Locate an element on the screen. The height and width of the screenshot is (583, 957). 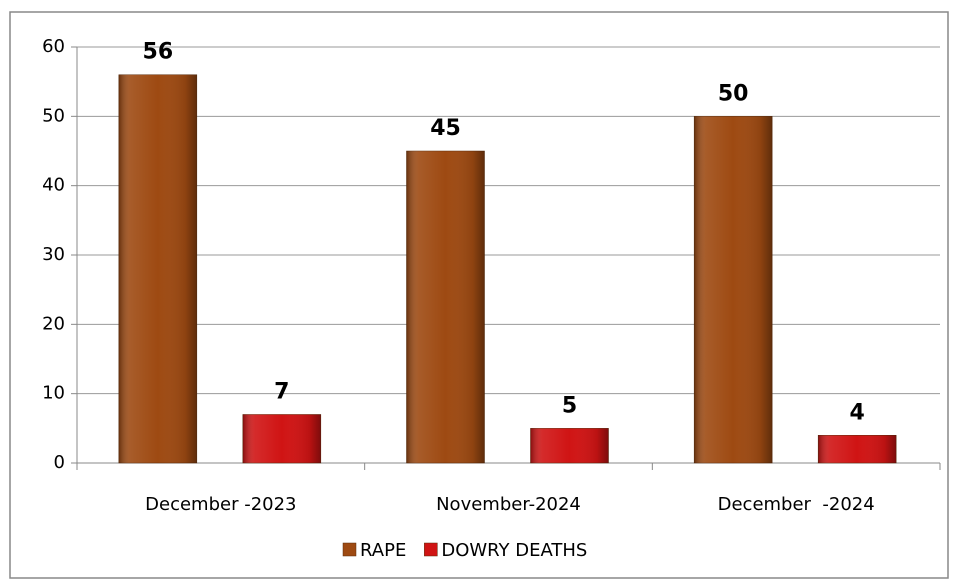
legend-label: RAPE is located at coordinates (383, 550).